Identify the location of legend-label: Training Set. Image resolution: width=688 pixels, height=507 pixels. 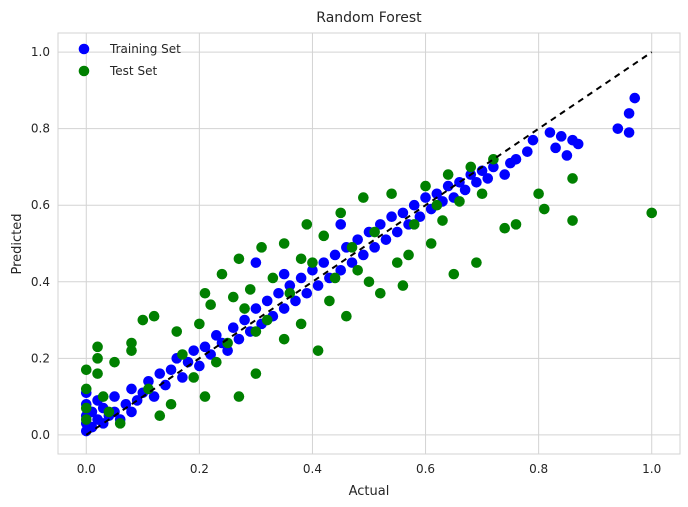
(145, 49).